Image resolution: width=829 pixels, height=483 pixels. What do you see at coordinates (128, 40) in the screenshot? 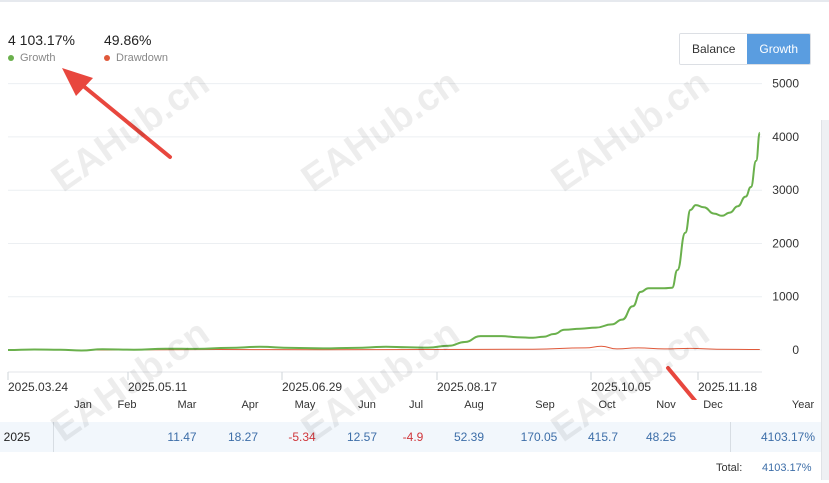
I see `drawdown-value: 49.86%` at bounding box center [128, 40].